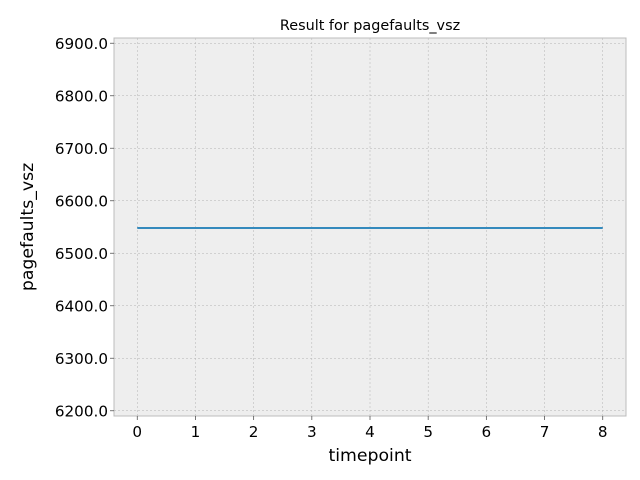 The height and width of the screenshot is (480, 640). Describe the element at coordinates (28, 227) in the screenshot. I see `y-axis-label: pagefaults_vsz` at that location.